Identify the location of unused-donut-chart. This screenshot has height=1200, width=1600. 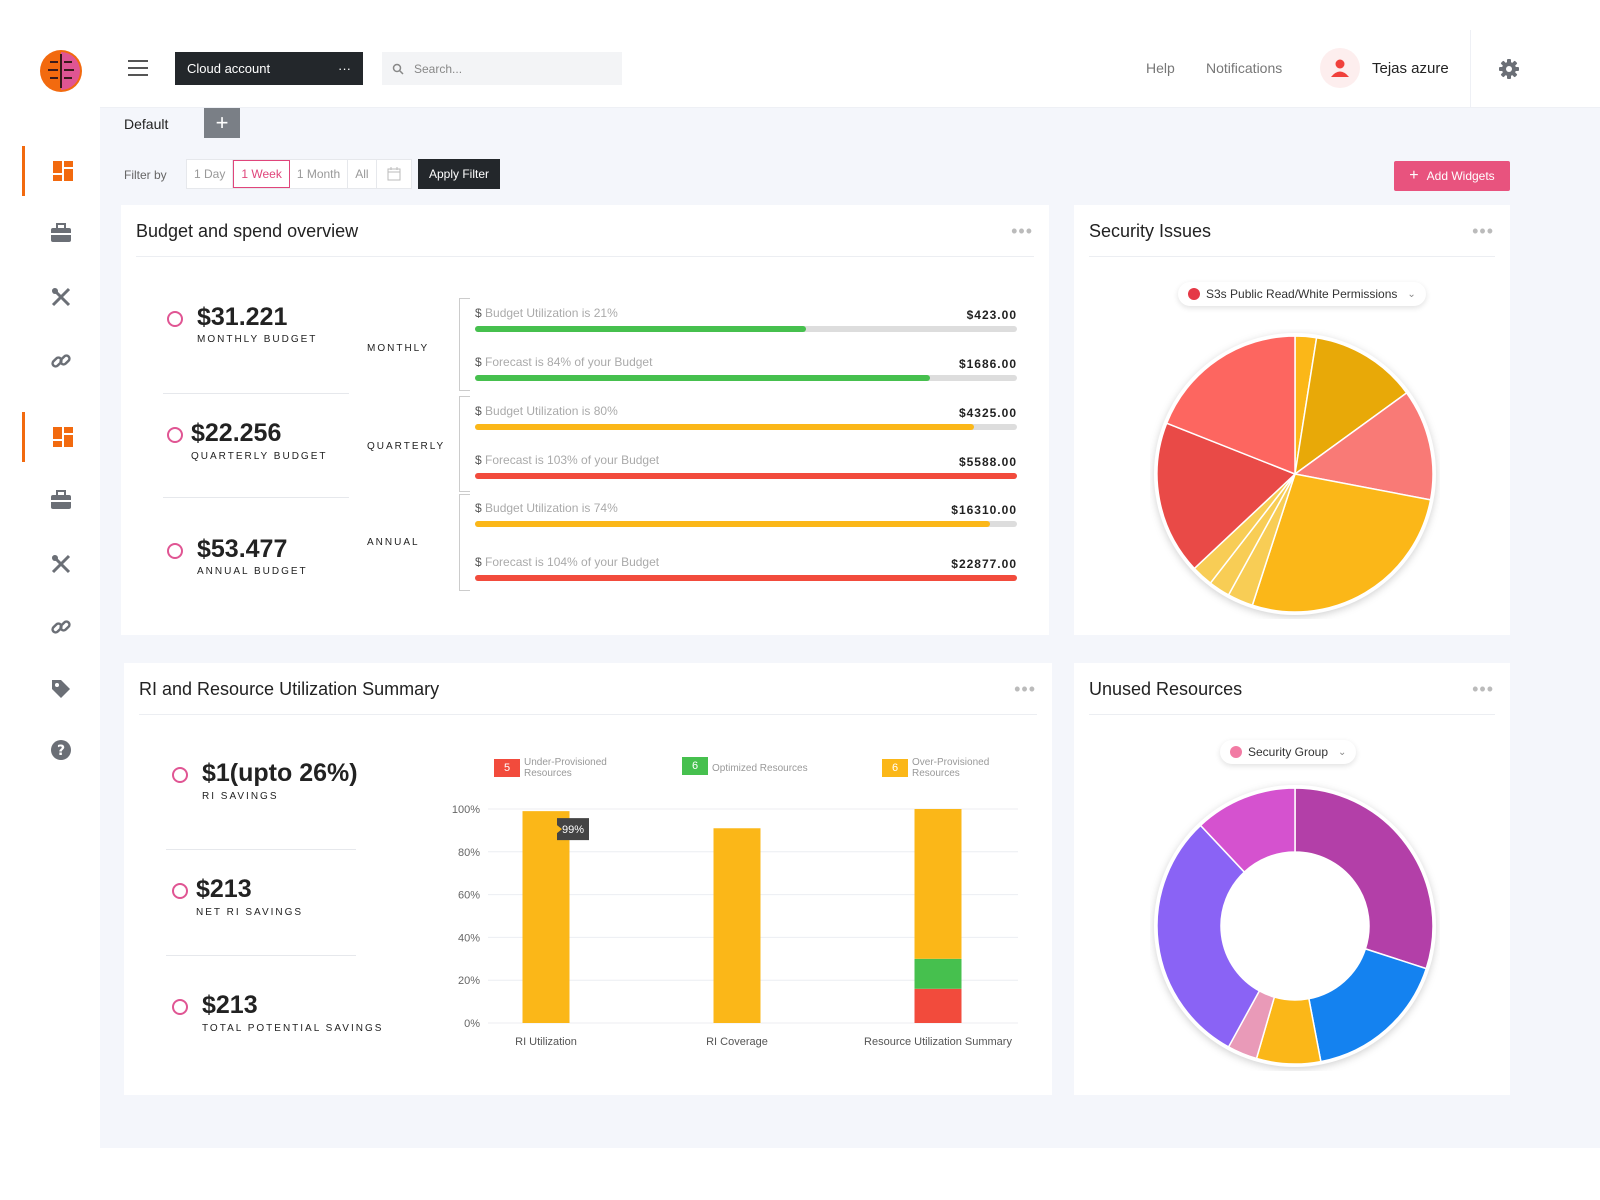
(1295, 926).